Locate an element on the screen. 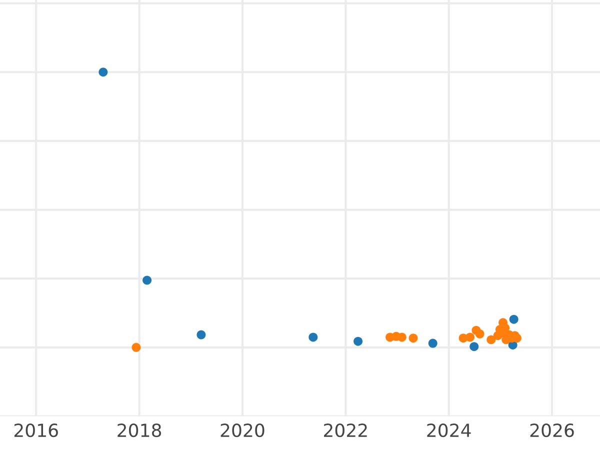 This screenshot has width=600, height=450. x-tick-label: 2022 is located at coordinates (345, 431).